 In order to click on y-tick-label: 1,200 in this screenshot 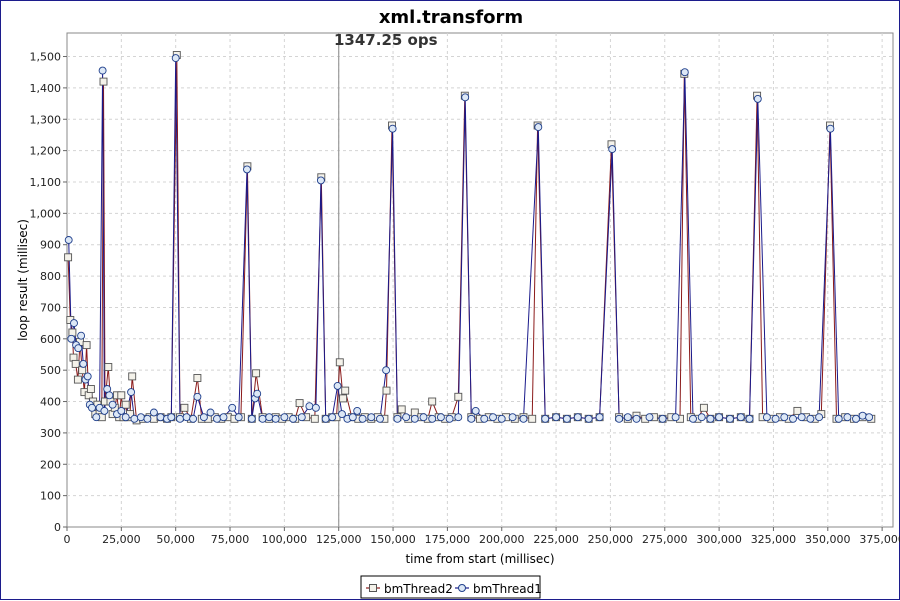, I will do `click(46, 151)`.